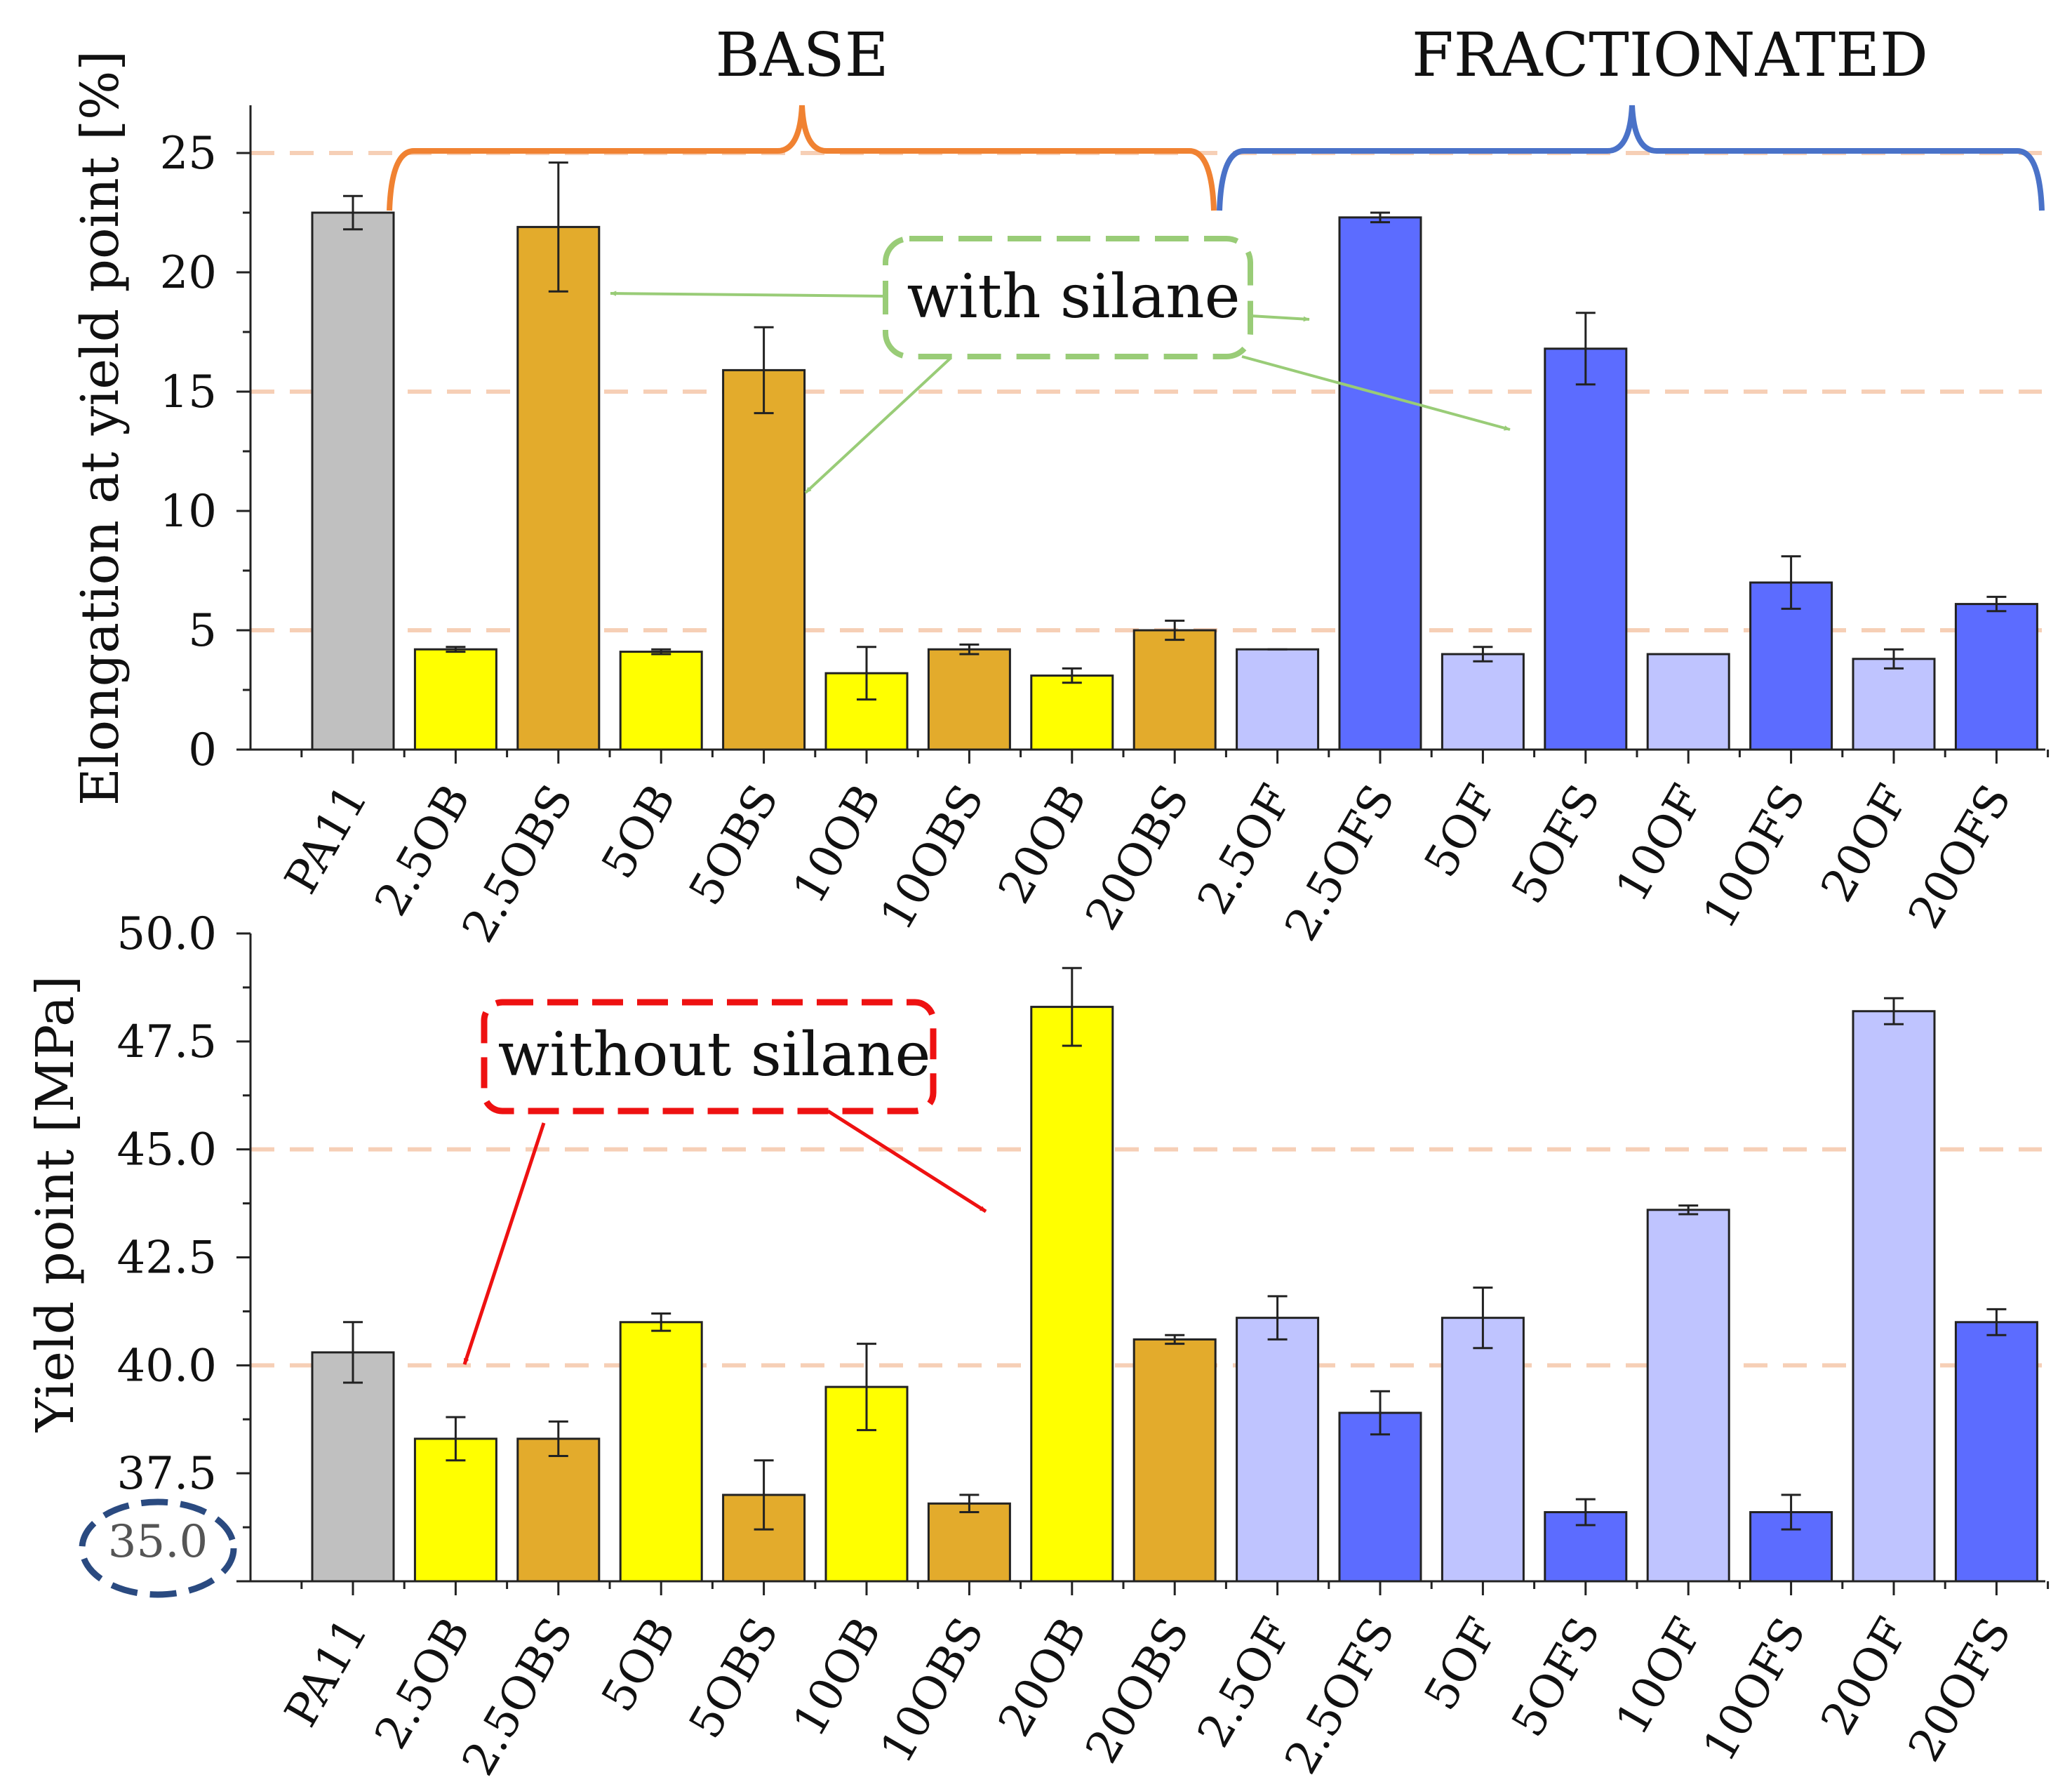 Image resolution: width=2072 pixels, height=1782 pixels. What do you see at coordinates (709, 1057) in the screenshot?
I see `without-silane-box` at bounding box center [709, 1057].